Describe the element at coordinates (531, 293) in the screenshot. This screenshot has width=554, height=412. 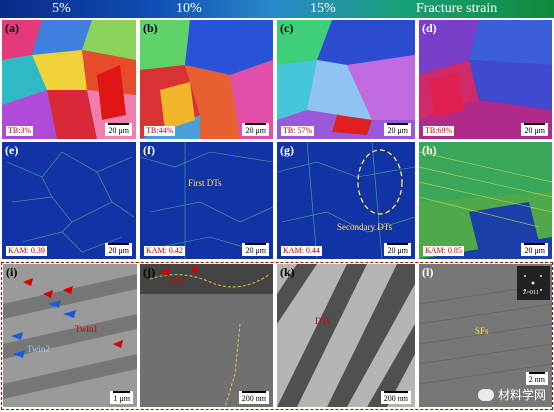
I see `zone-axis-label: Z=011` at that location.